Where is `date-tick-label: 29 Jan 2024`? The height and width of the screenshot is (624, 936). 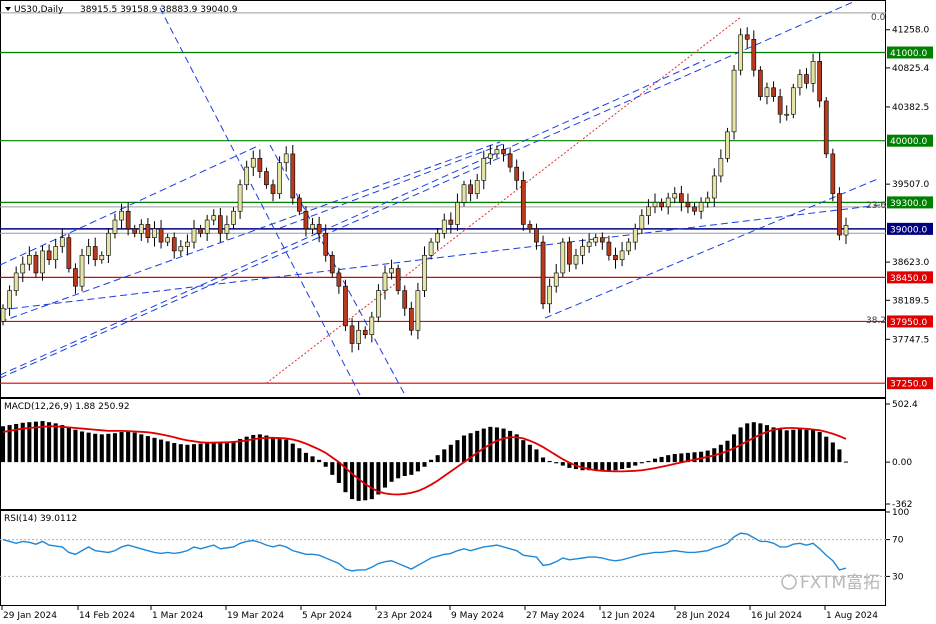
date-tick-label: 29 Jan 2024 is located at coordinates (30, 616).